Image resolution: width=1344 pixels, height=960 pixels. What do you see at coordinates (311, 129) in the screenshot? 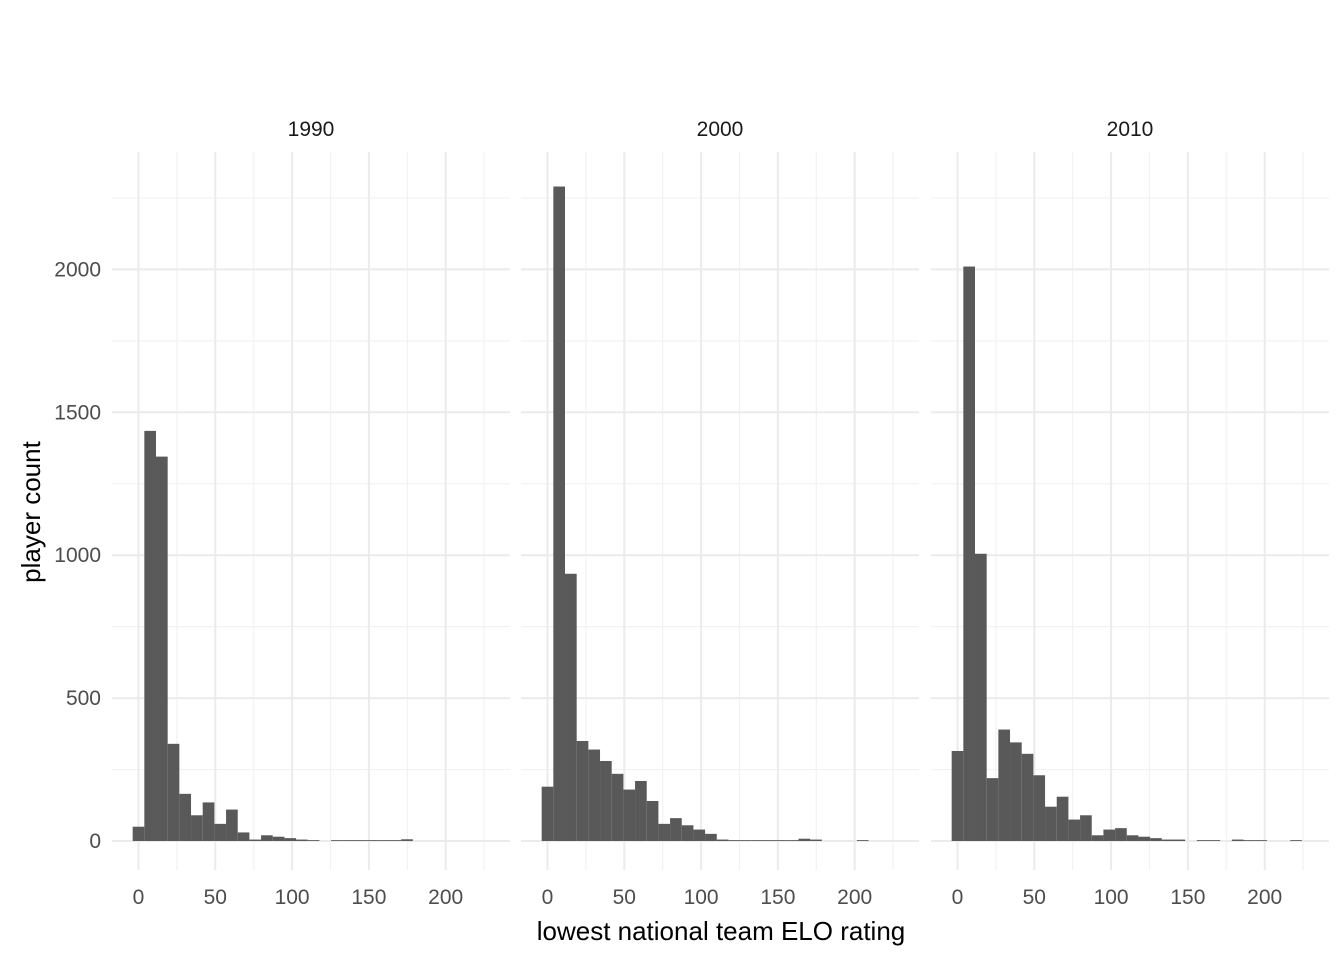
I see `facet-strip-label: 1990` at bounding box center [311, 129].